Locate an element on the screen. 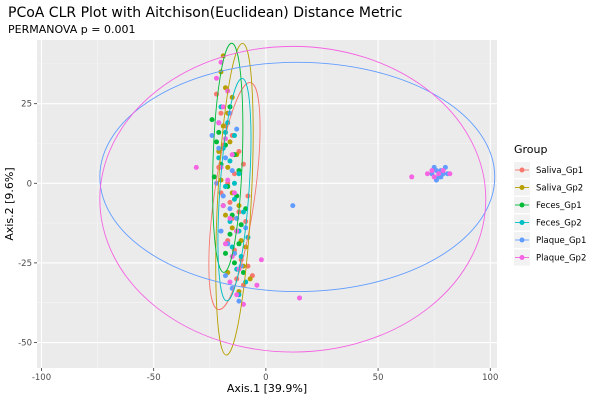 This screenshot has width=600, height=400. legend-item-feces-gp1: Feces_Gp1 is located at coordinates (548, 205).